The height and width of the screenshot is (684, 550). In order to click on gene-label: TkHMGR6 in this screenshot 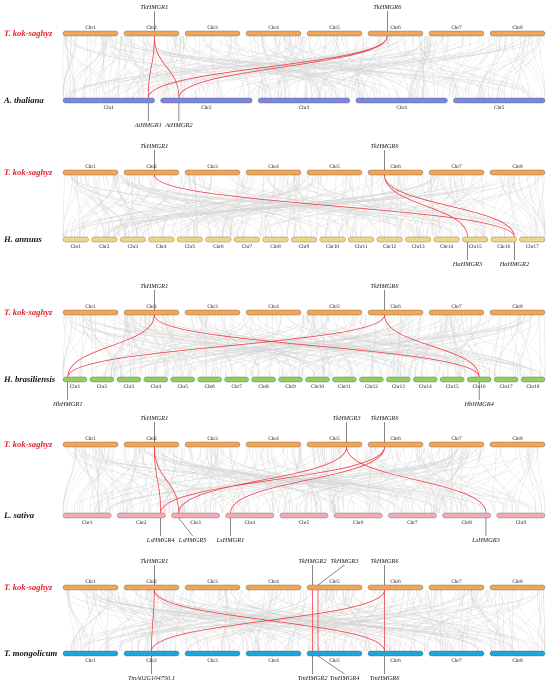, I will do `click(387, 7)`.